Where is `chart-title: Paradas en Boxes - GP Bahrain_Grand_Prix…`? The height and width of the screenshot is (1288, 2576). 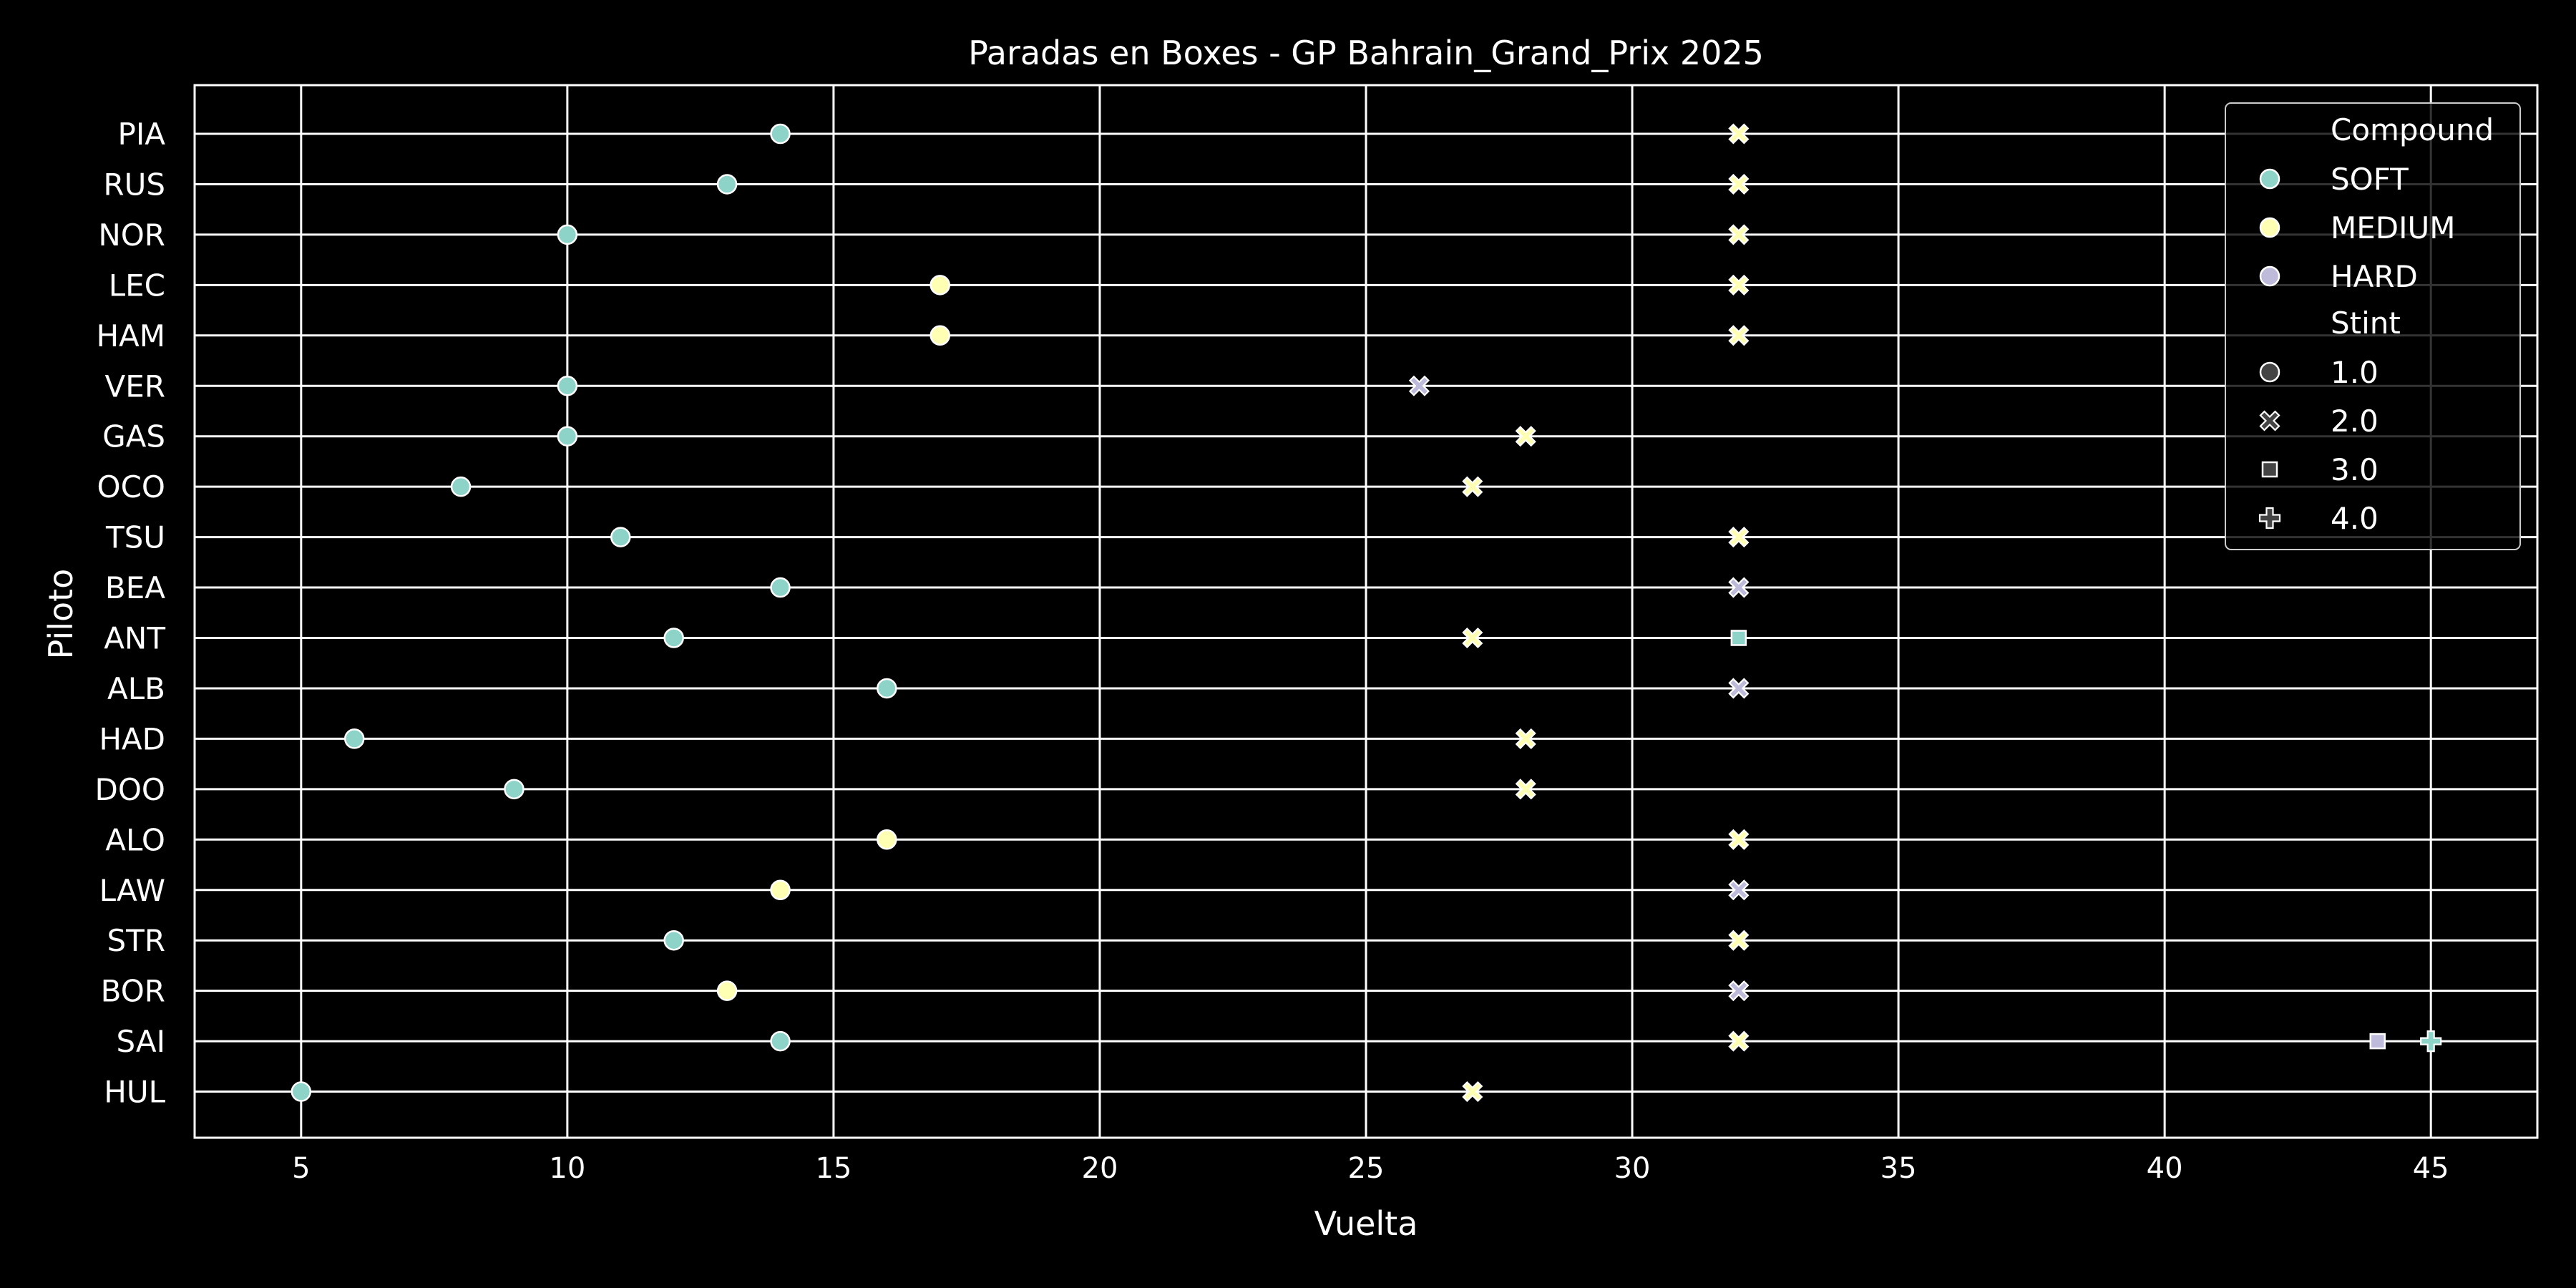
chart-title: Paradas en Boxes - GP Bahrain_Grand_Prix… is located at coordinates (1366, 53).